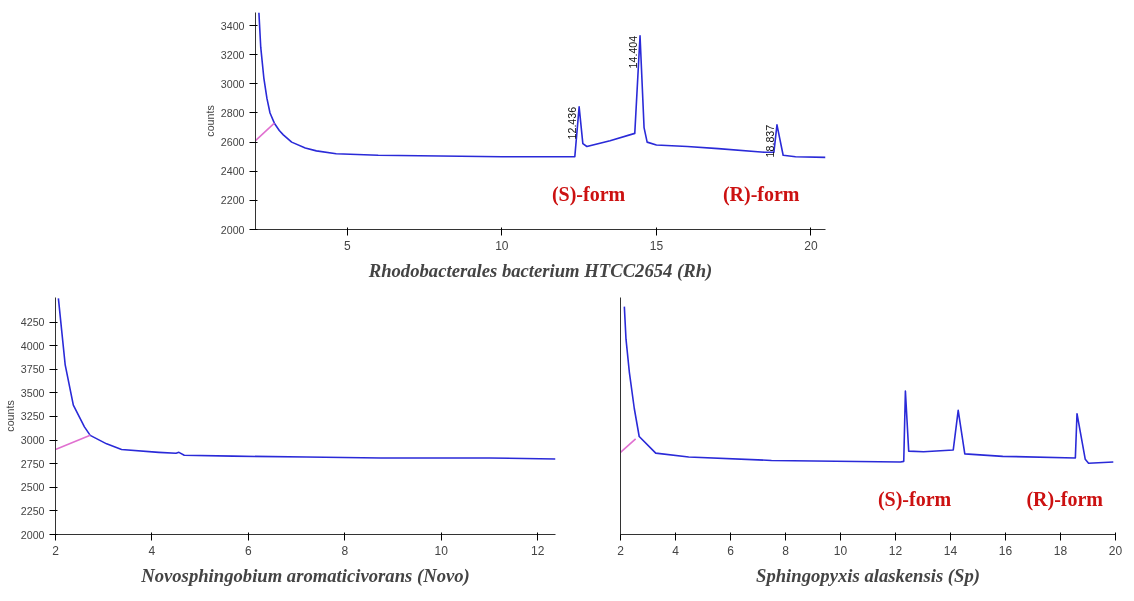 This screenshot has height=601, width=1134. I want to click on y-tick-label: 3500, so click(32, 392).